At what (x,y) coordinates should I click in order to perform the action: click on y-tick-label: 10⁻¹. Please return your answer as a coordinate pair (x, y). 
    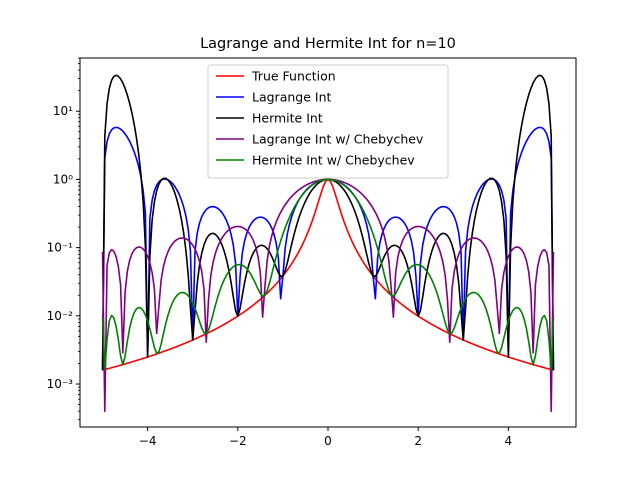
    Looking at the image, I should click on (60, 248).